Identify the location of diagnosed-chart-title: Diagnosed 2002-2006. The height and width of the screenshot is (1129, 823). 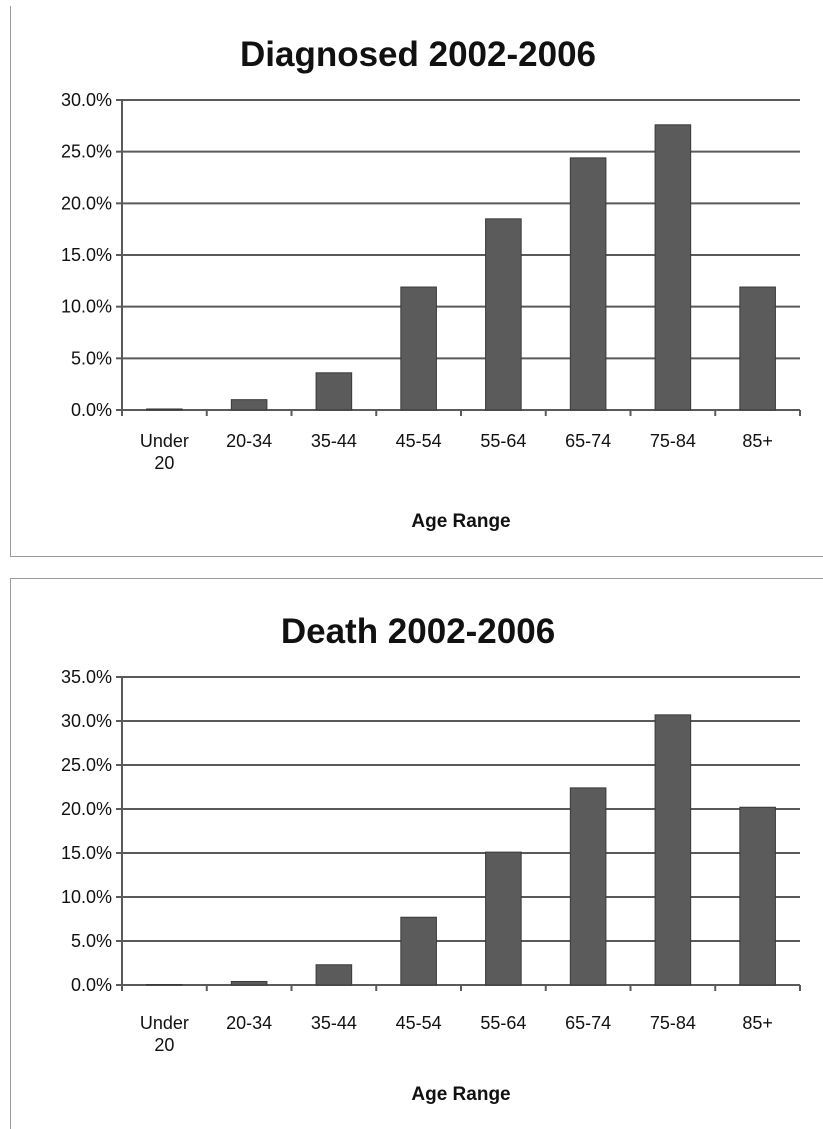
(418, 54).